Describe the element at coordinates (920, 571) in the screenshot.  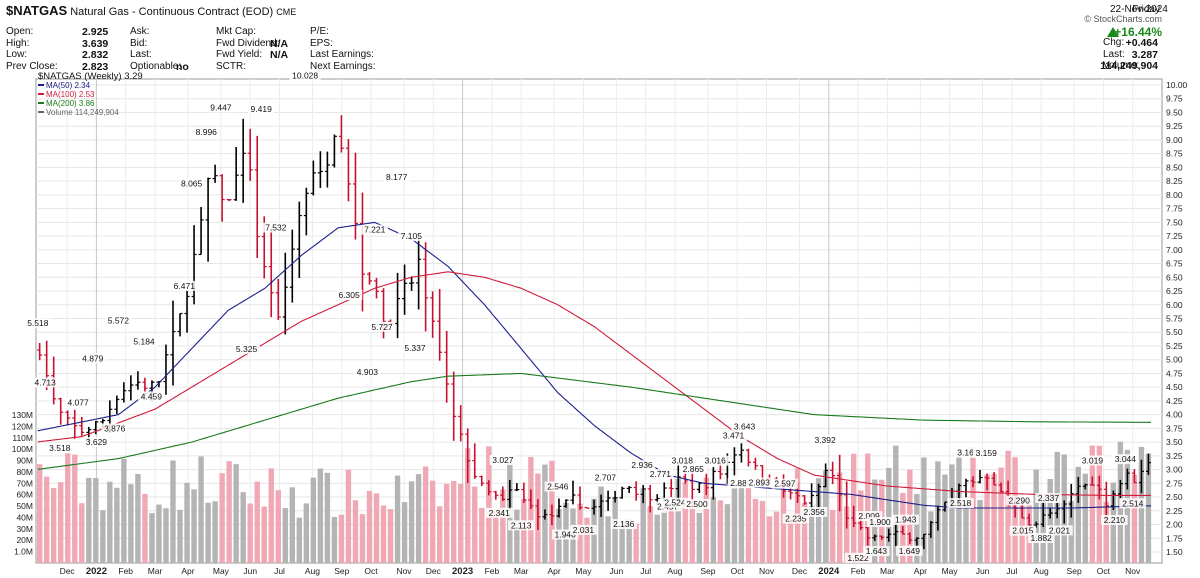
I see `x-tick-label: Apr` at that location.